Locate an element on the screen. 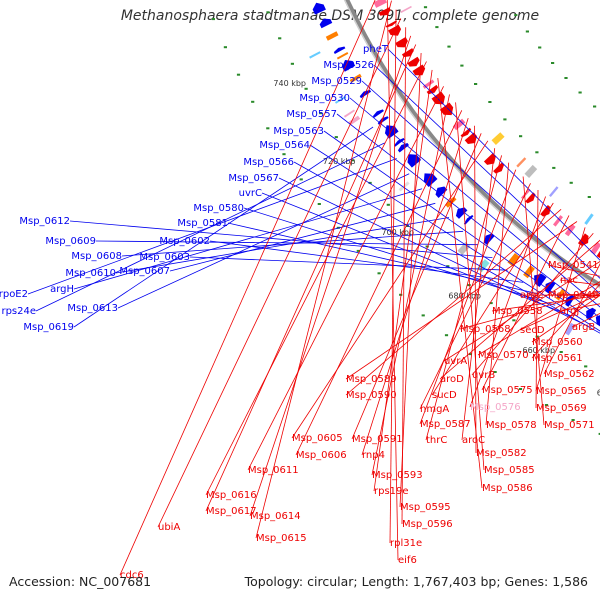 The image size is (600, 600). reverse-gene-label: Msp_0595 is located at coordinates (425, 507).